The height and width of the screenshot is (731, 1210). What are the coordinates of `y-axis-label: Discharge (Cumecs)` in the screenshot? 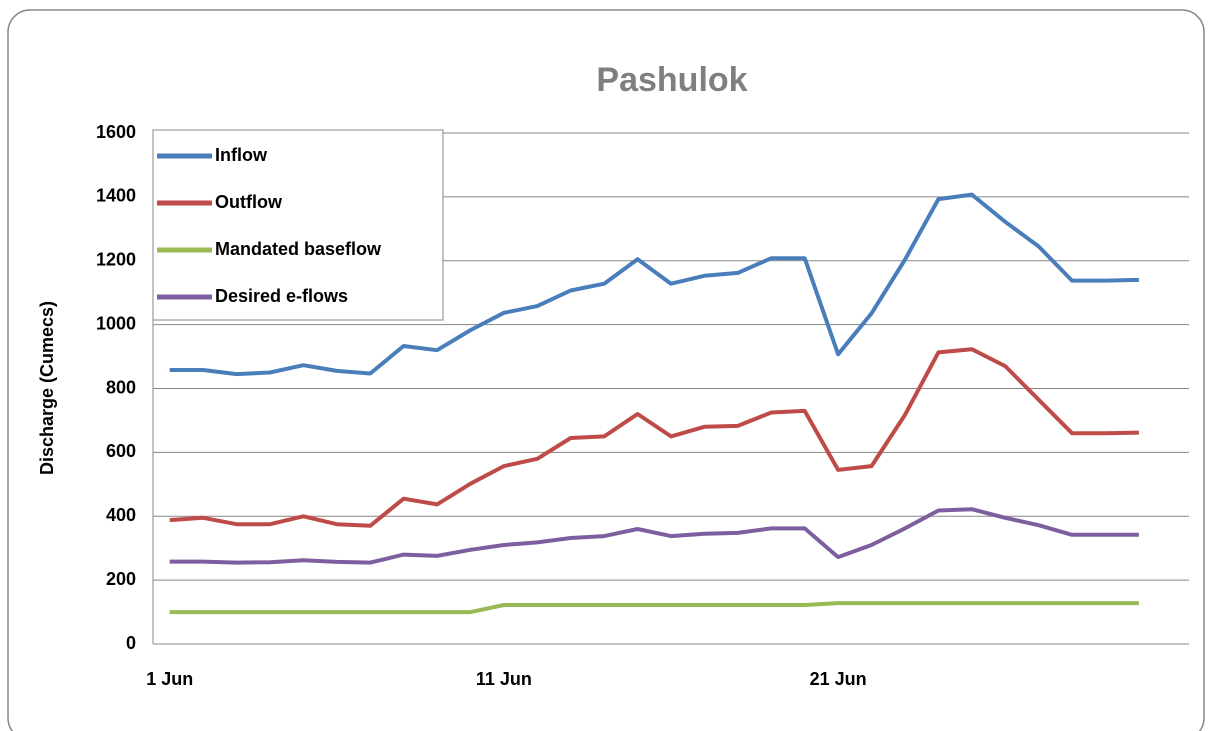 It's located at (47, 388).